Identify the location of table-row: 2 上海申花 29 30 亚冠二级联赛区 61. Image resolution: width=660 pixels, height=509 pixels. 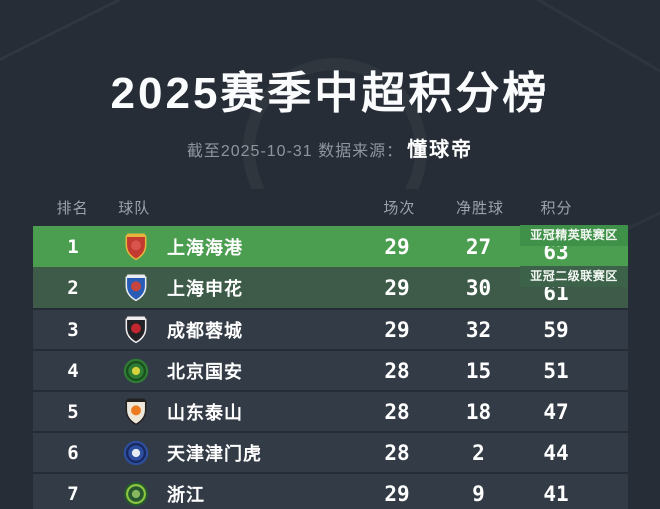
(330, 286).